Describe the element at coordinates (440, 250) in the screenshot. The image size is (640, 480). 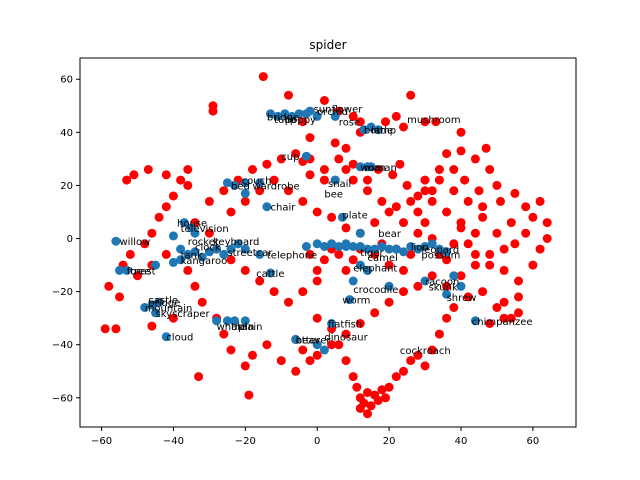
I see `point-label: leopard` at that location.